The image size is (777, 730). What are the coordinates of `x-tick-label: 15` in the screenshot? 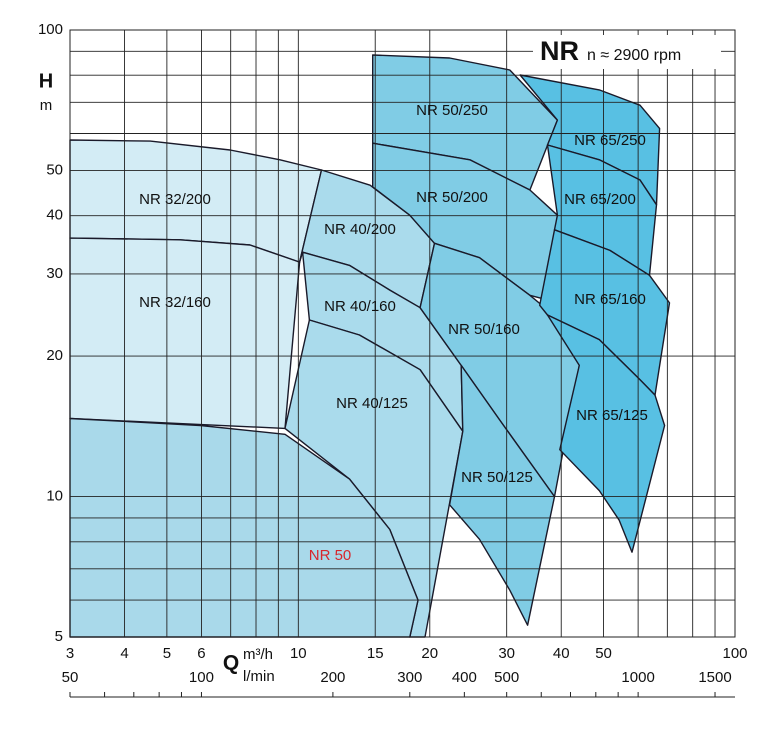 It's located at (375, 653).